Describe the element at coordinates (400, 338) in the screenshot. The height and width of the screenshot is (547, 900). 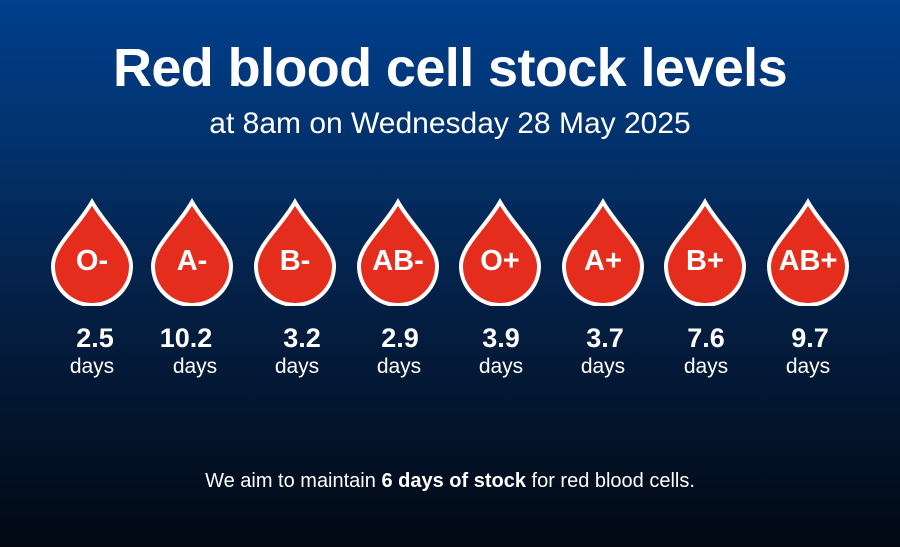
I see `stock-days-value: 2.9` at that location.